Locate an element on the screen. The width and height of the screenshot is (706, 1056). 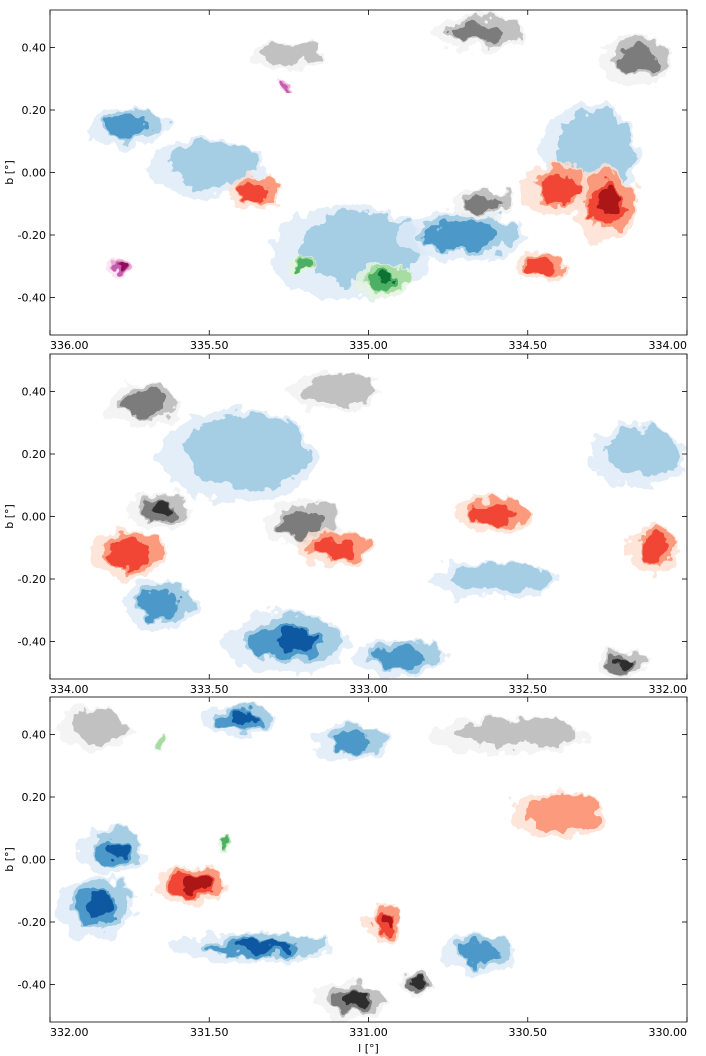
x-tick-label: 336.00 is located at coordinates (69, 345).